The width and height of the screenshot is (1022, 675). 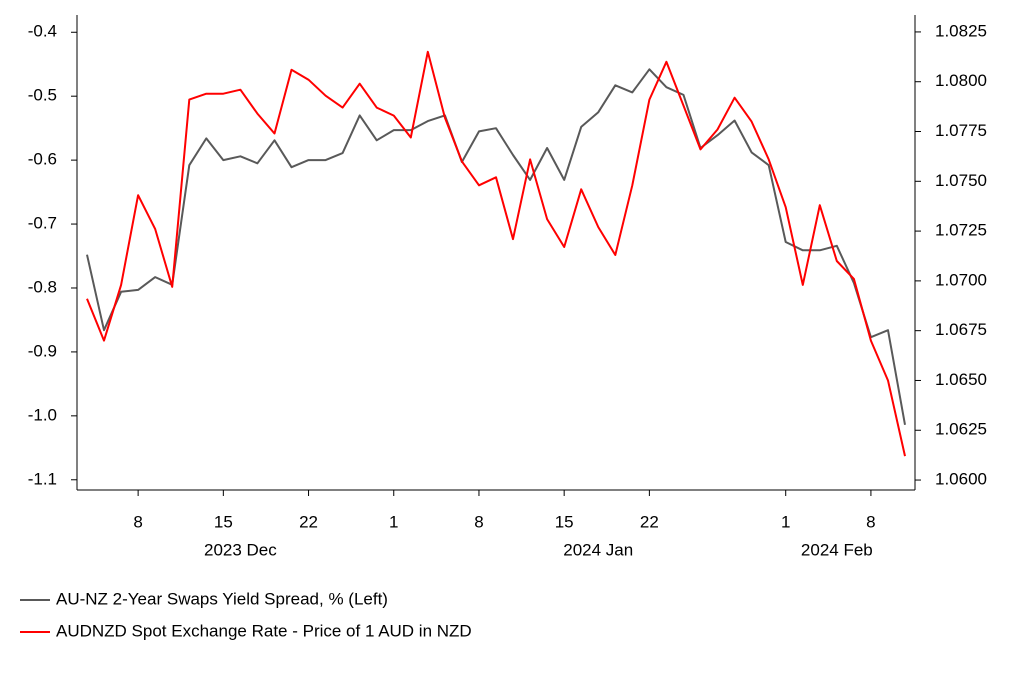 I want to click on y2-tick-label: 1.0750, so click(x=961, y=180).